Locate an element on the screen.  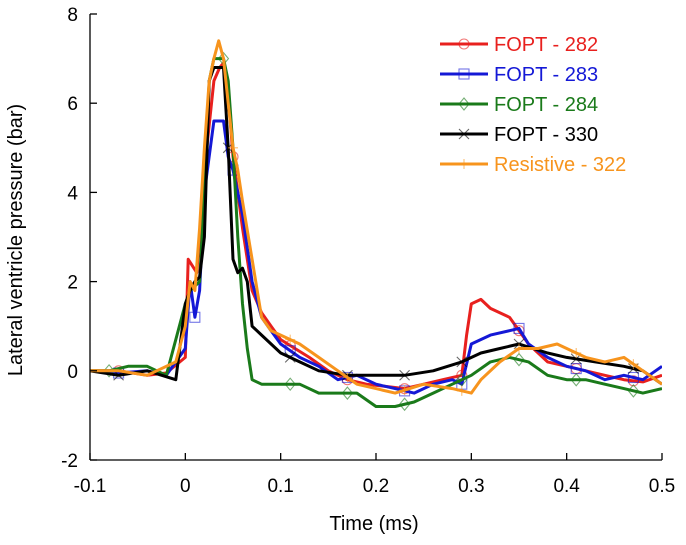
legend-item: FOPT - 330 is located at coordinates (519, 135).